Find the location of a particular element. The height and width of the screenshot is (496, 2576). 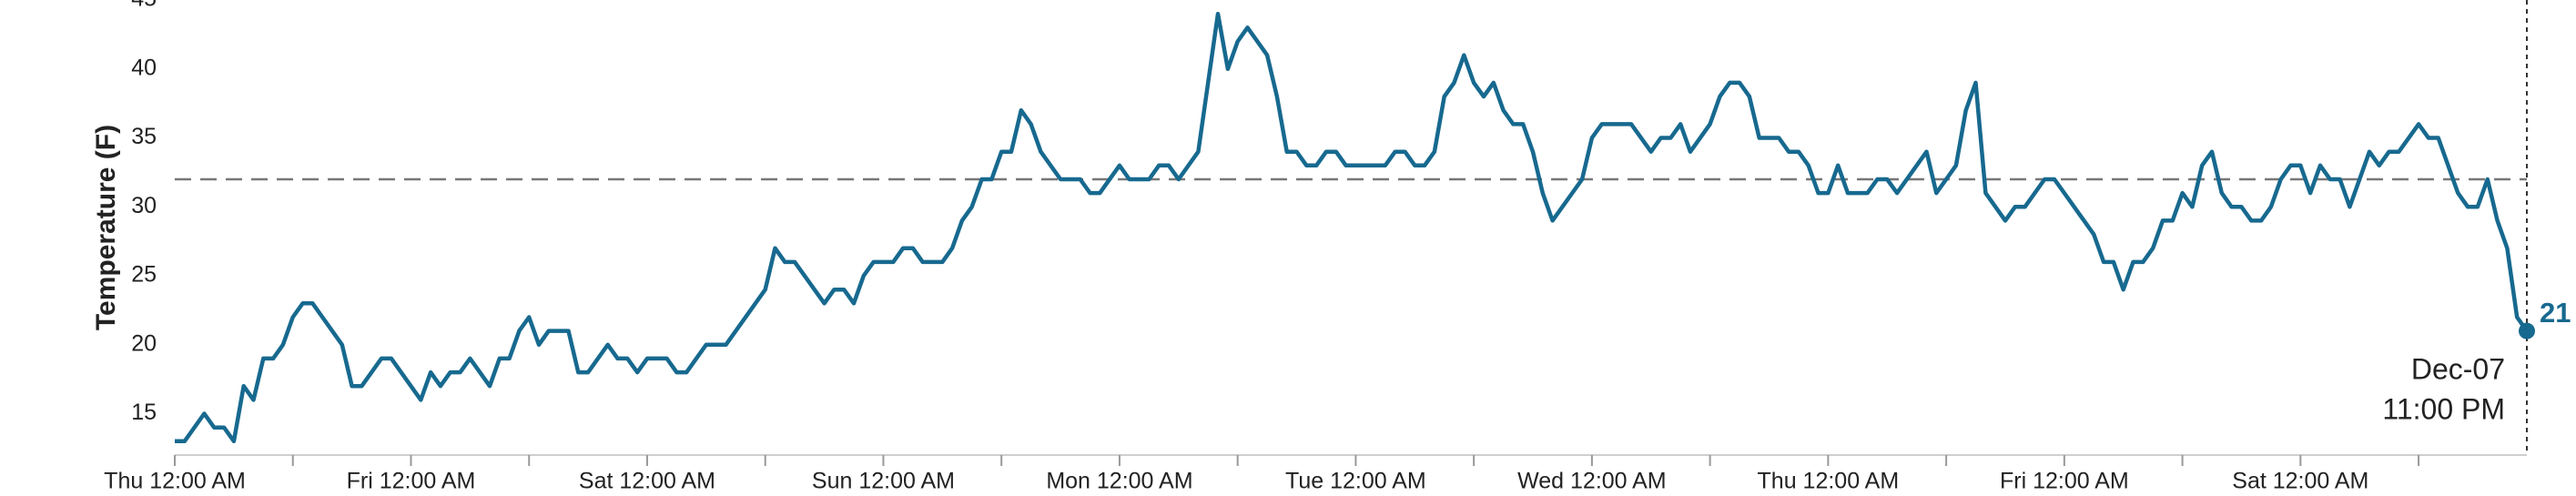

y-tick-label: 40 is located at coordinates (144, 67).